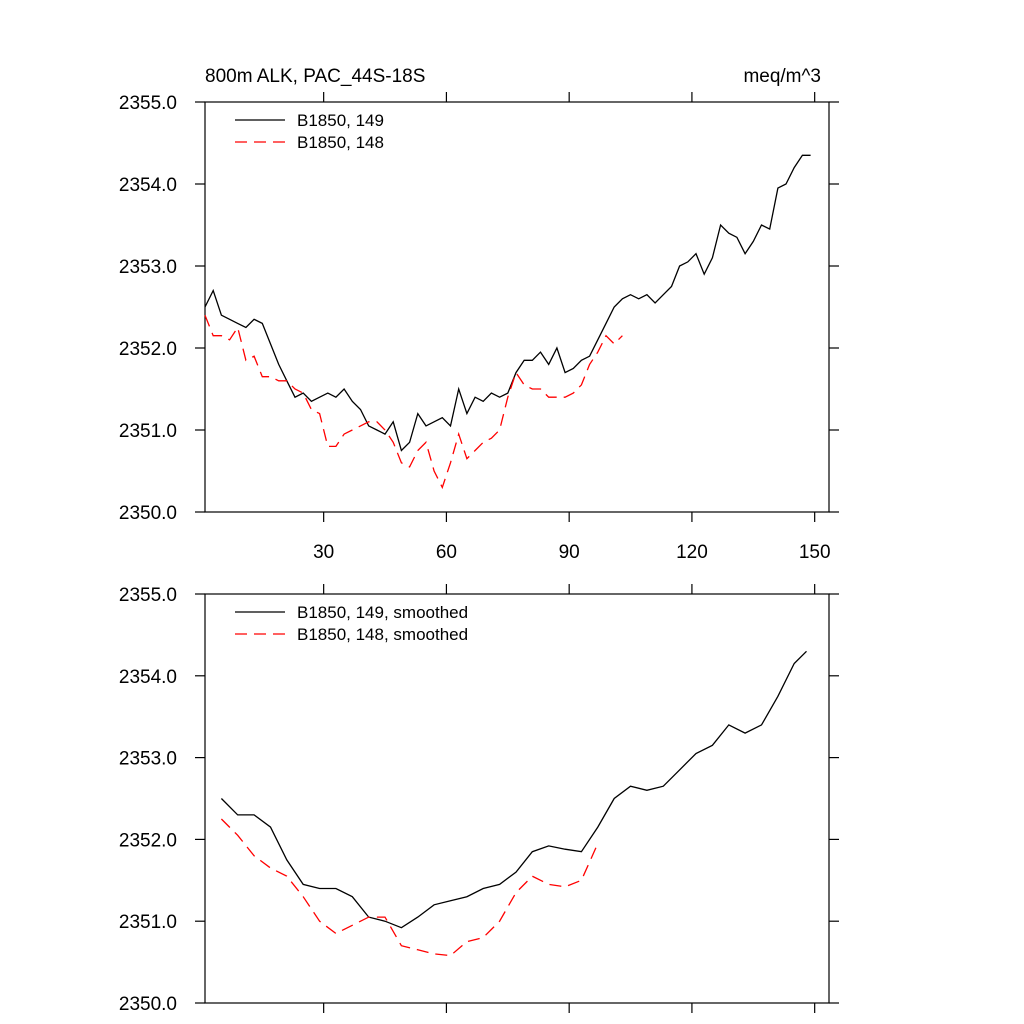 The image size is (1024, 1024). Describe the element at coordinates (340, 142) in the screenshot. I see `legend-label: B1850, 148` at that location.